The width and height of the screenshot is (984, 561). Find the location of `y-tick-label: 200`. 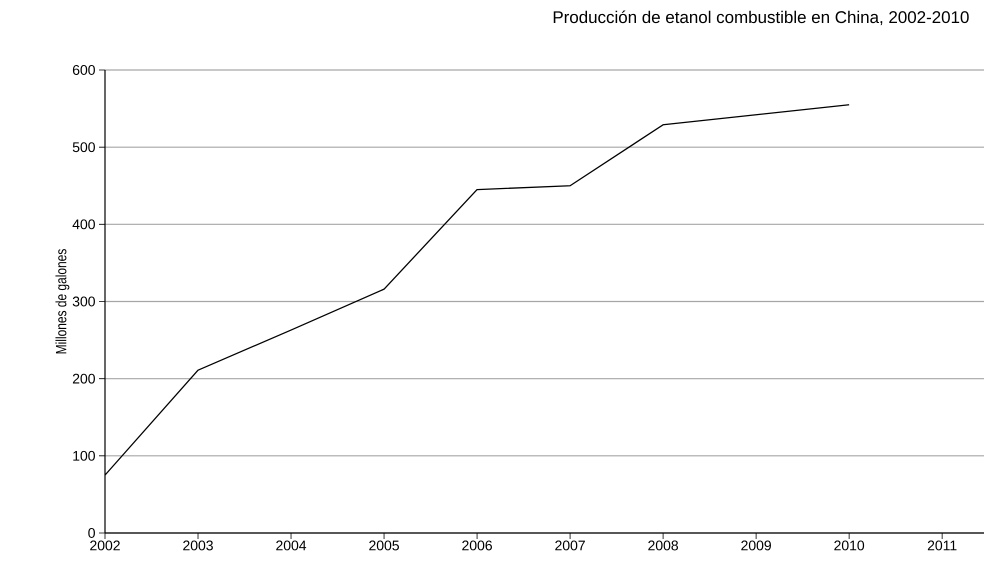

y-tick-label: 200 is located at coordinates (83, 379).